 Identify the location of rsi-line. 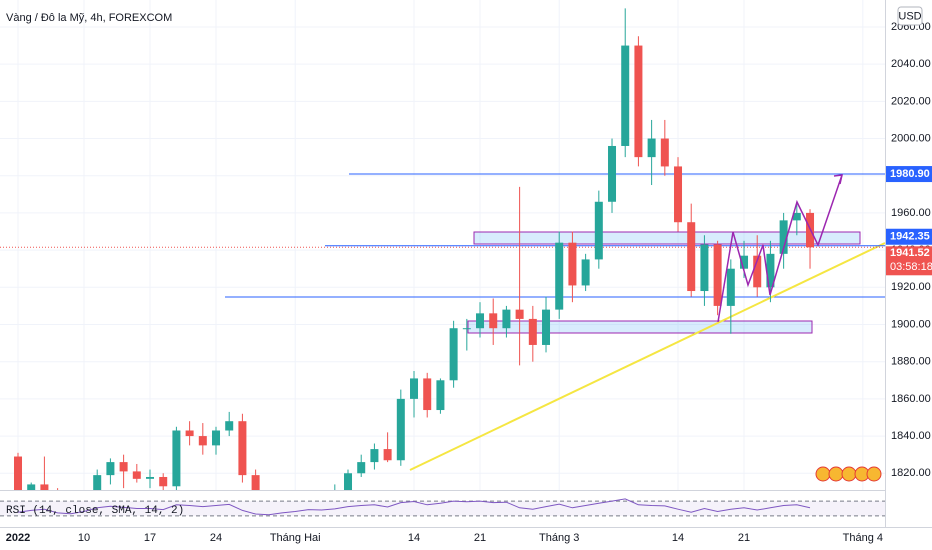
(414, 507).